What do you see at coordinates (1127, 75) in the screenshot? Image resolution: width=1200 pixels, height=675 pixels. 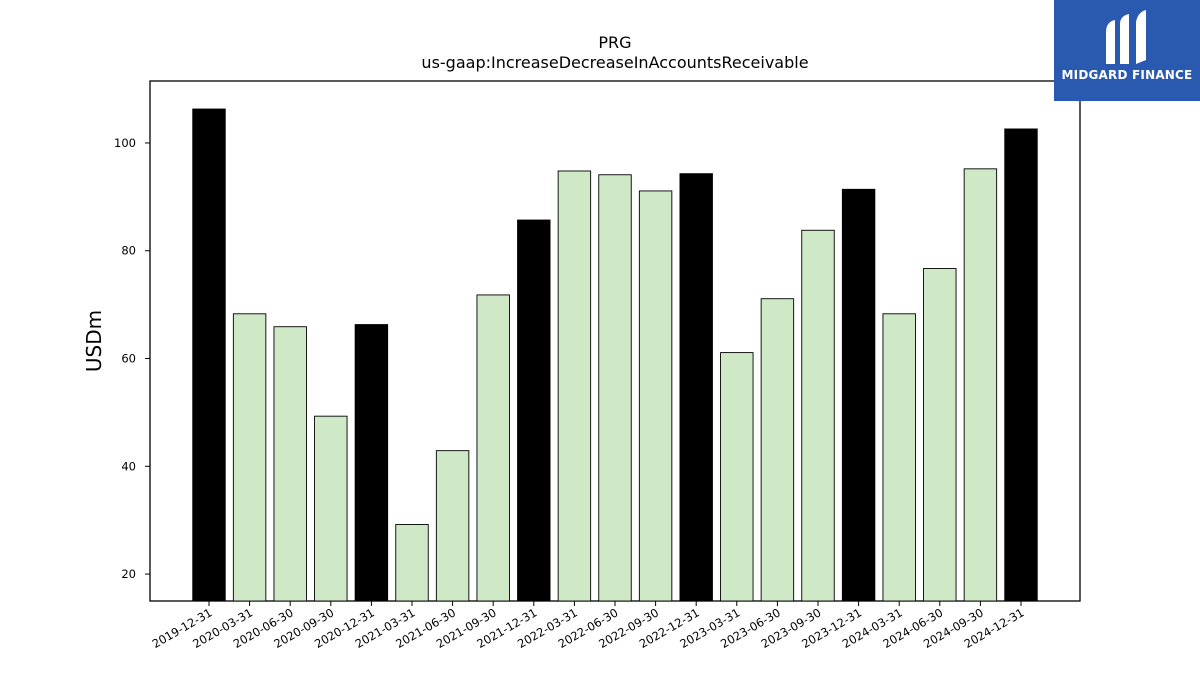 I see `brand-name: MIDGARD FINANCE` at bounding box center [1127, 75].